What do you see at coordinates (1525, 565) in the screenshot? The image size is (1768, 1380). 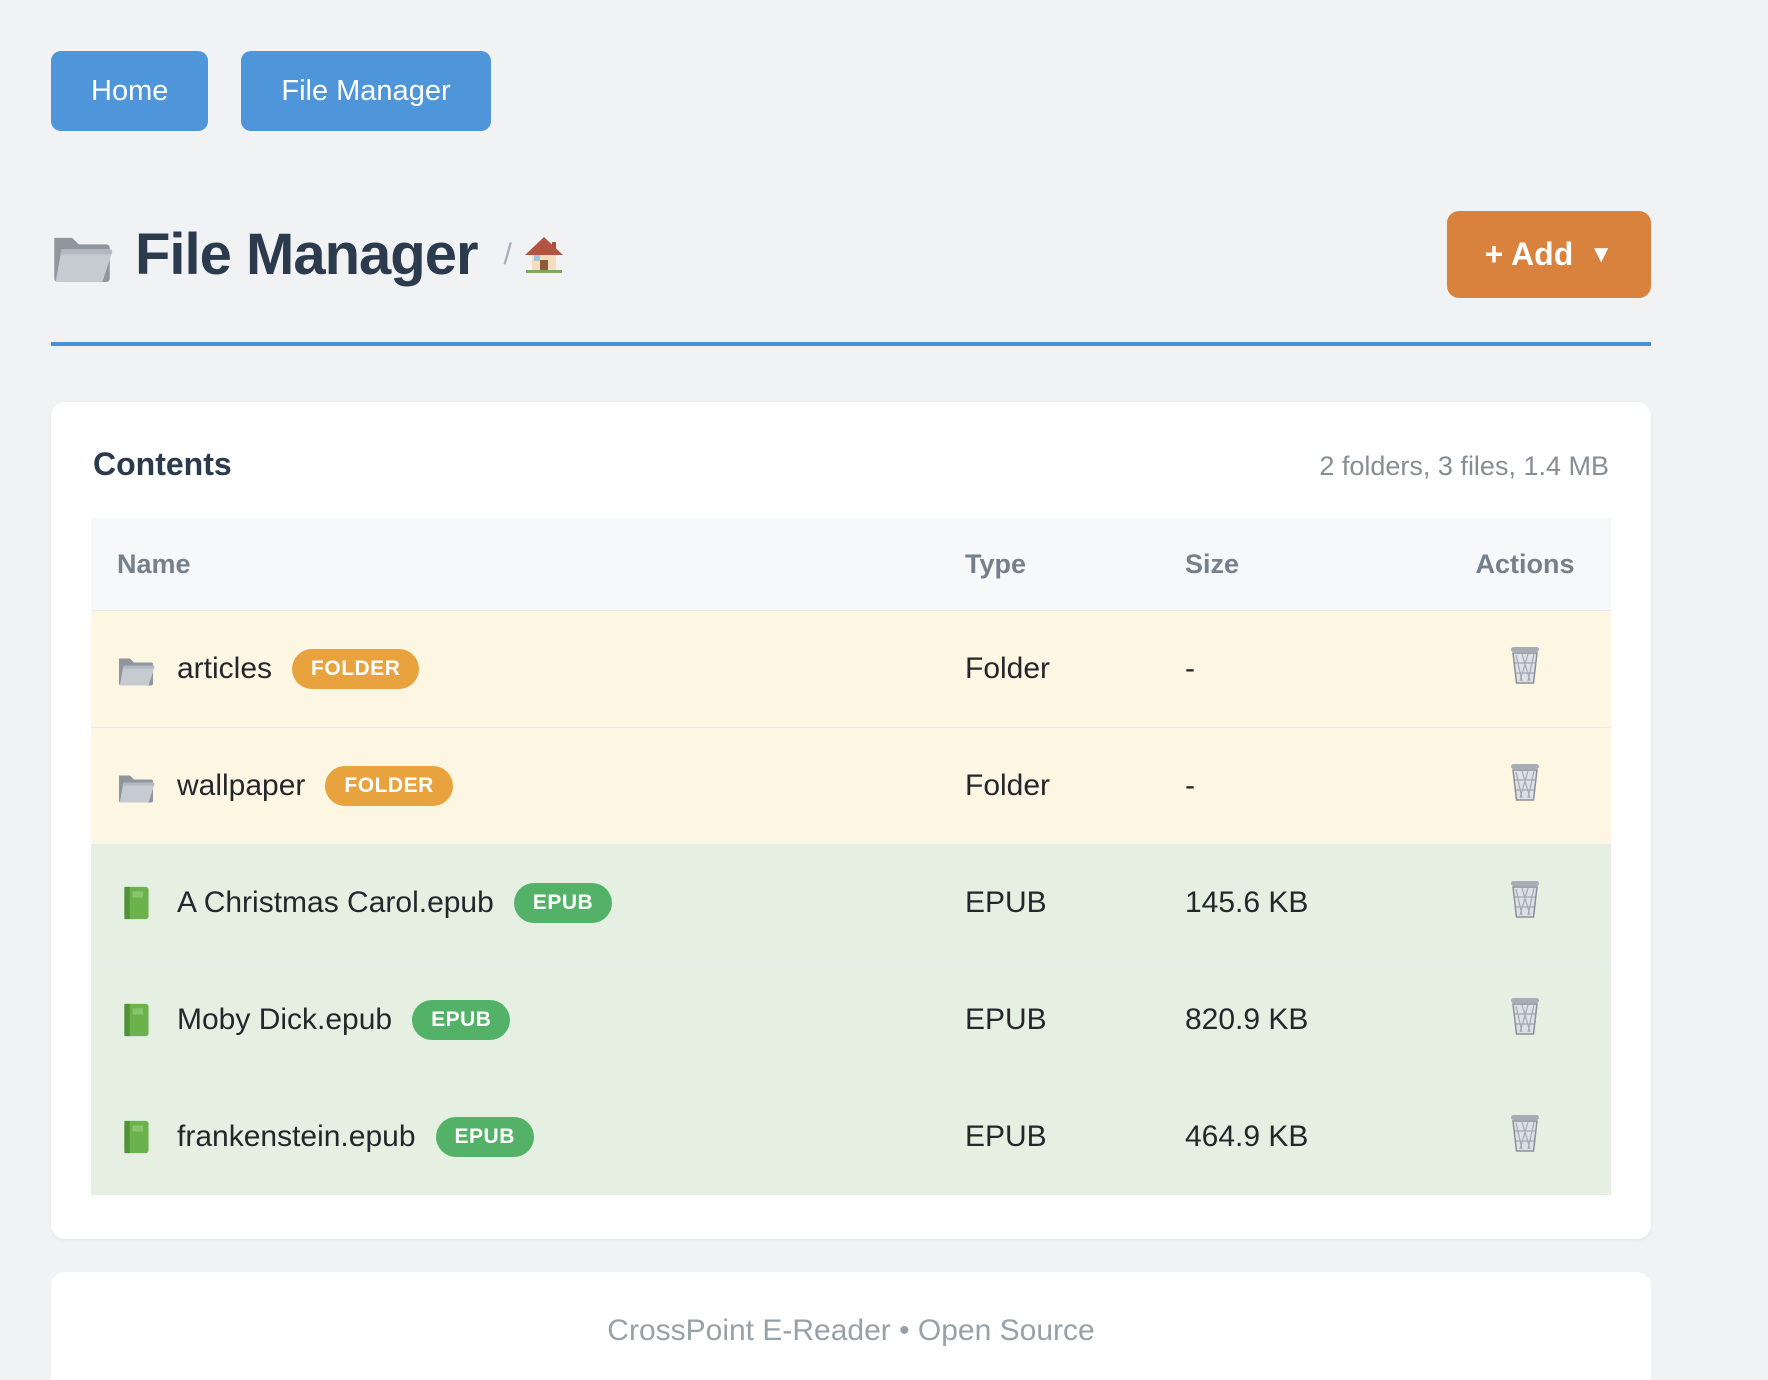 I see `column-header-actions: Actions` at bounding box center [1525, 565].